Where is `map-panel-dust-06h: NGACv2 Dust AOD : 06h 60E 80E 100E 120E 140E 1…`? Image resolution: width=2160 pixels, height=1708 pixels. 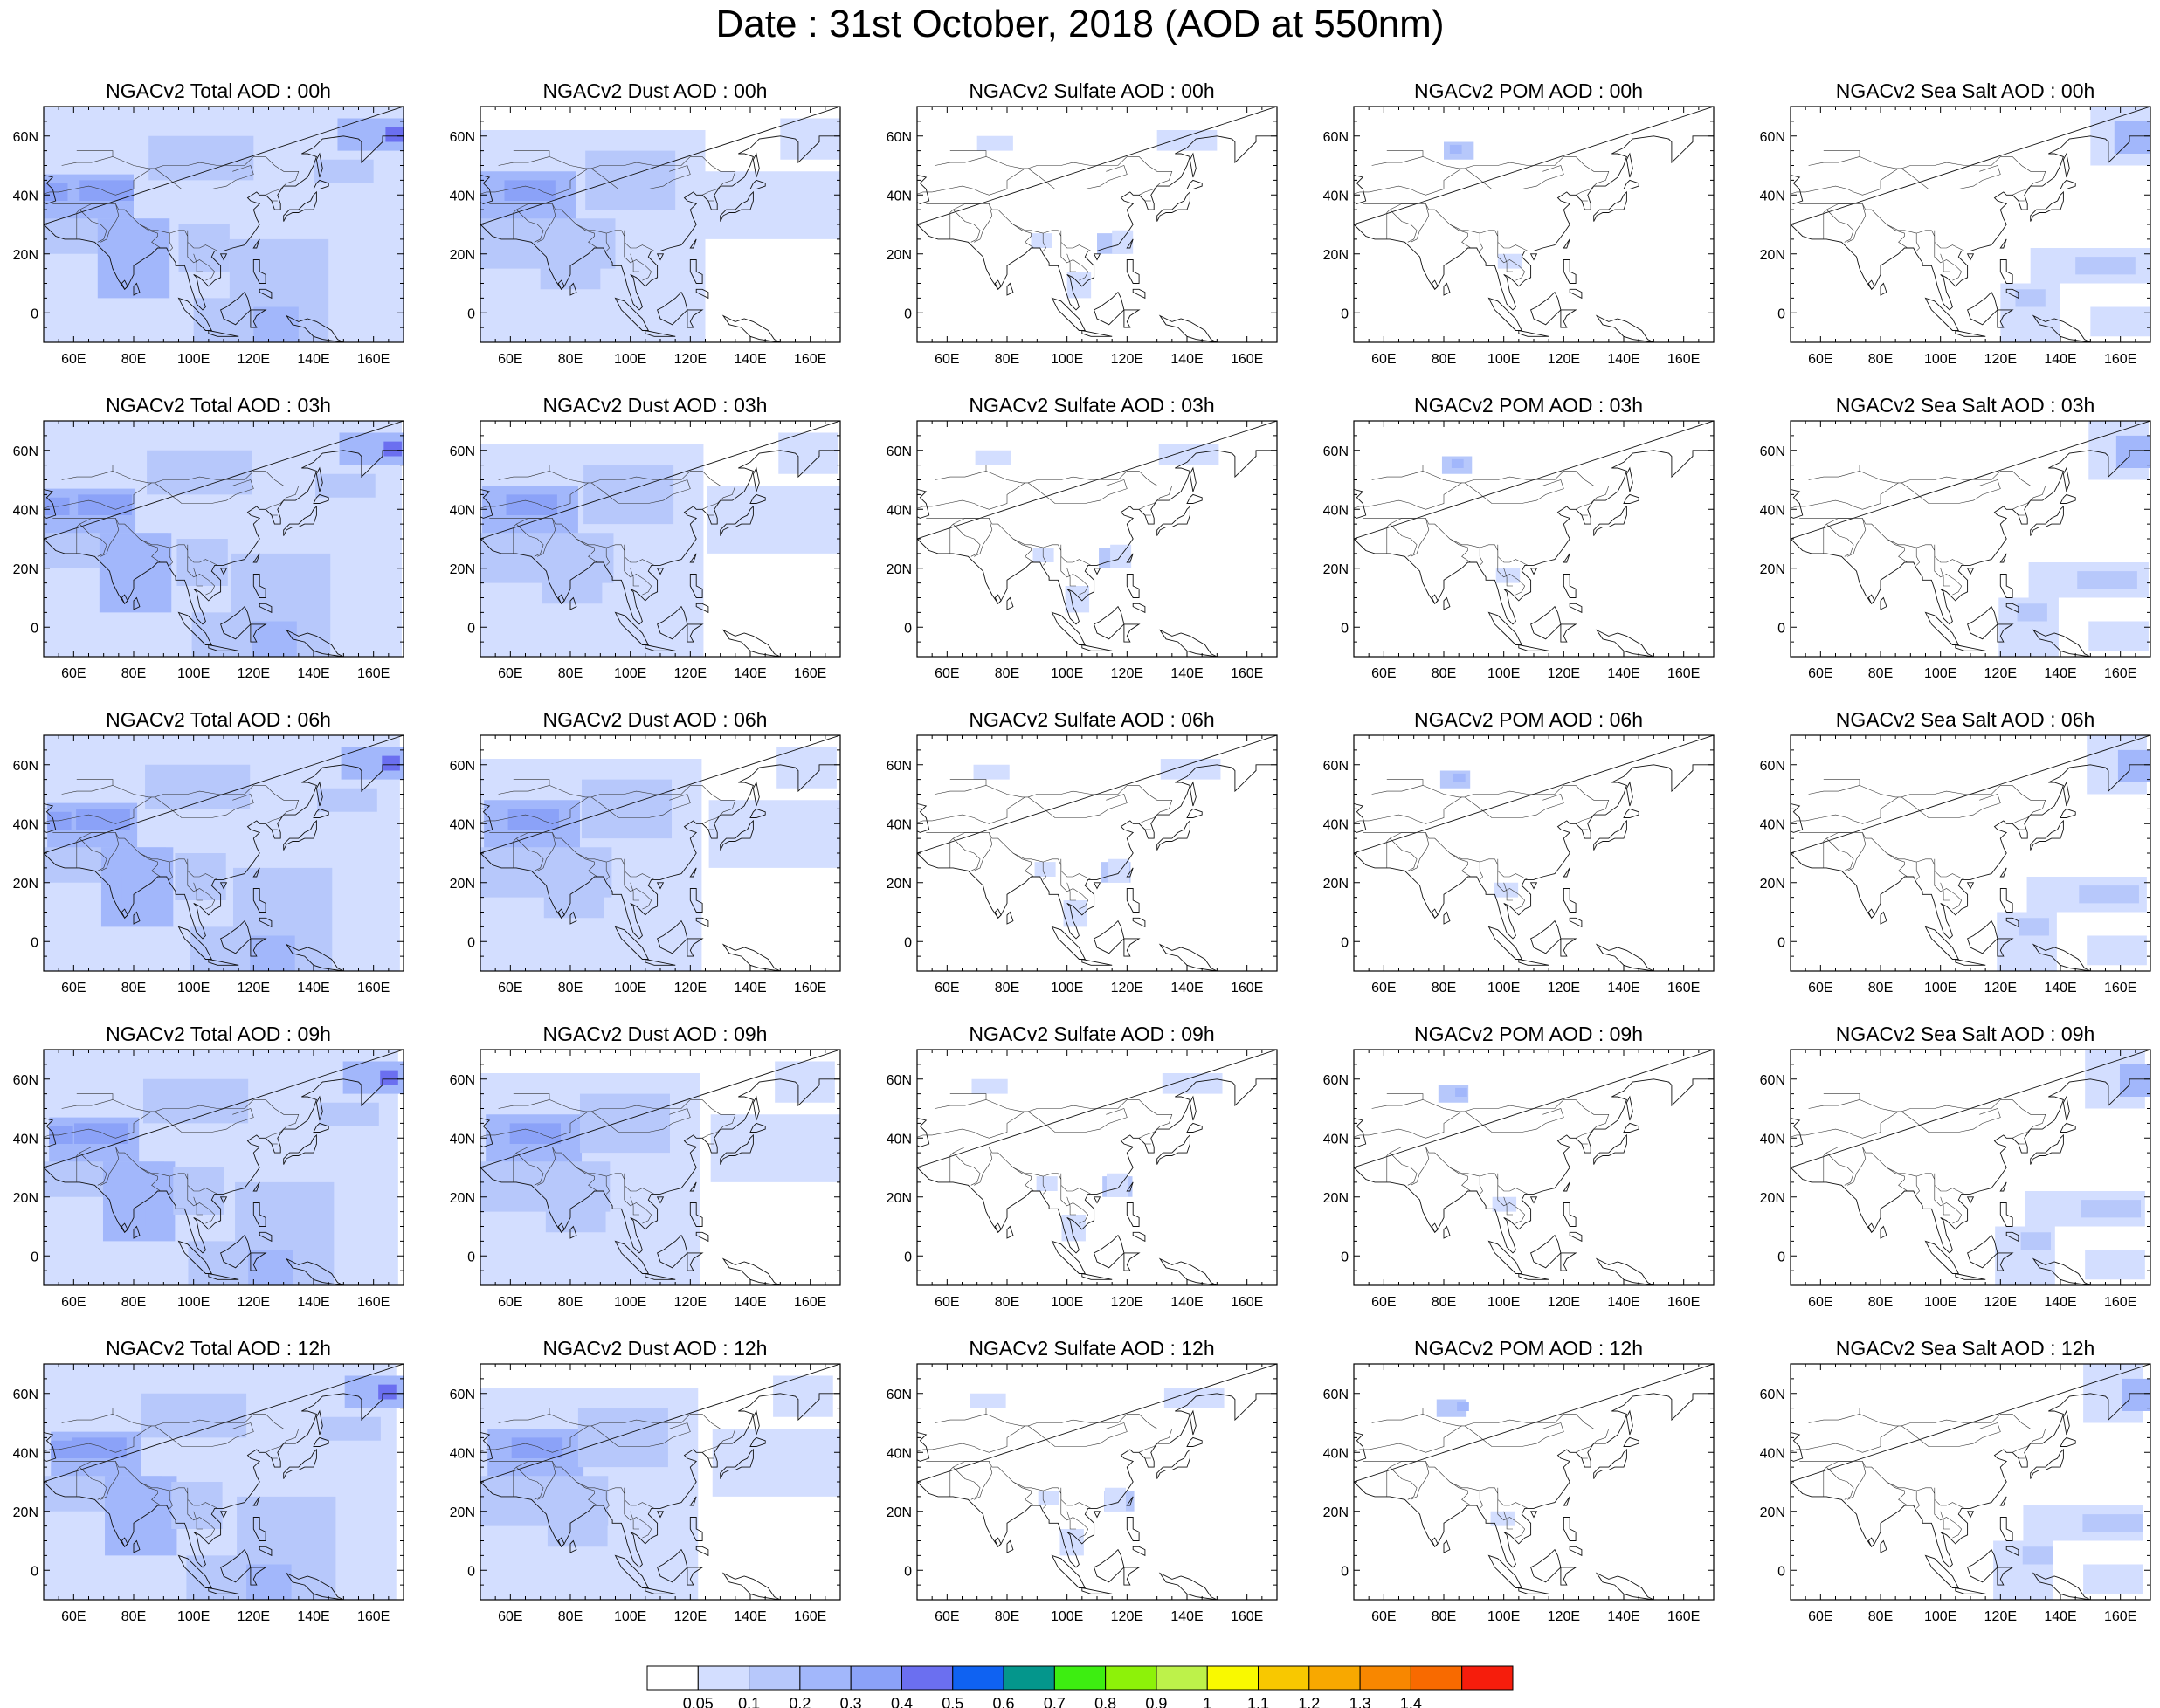
map-panel-dust-06h: NGACv2 Dust AOD : 06h 60E 80E 100E 120E 140E 1… is located at coordinates (655, 864).